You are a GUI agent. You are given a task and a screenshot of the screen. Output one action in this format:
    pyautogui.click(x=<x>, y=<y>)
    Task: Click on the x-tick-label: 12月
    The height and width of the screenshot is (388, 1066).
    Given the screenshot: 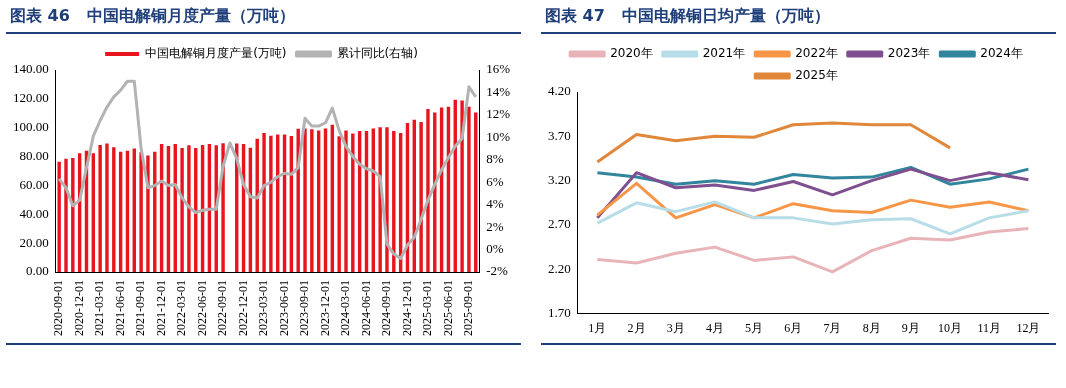 What is the action you would take?
    pyautogui.click(x=1028, y=327)
    